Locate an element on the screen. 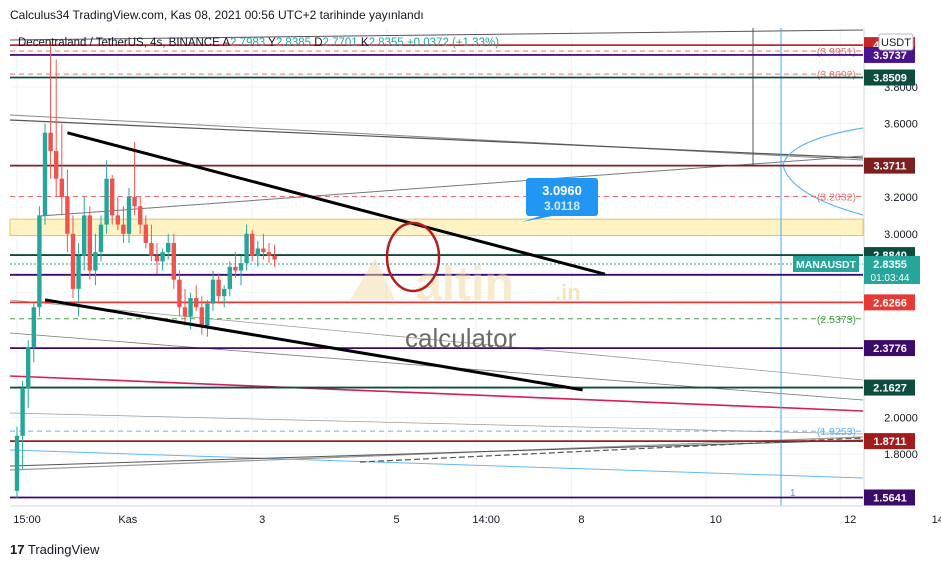 Image resolution: width=941 pixels, height=568 pixels. time-tick-label: 14:00 is located at coordinates (486, 520).